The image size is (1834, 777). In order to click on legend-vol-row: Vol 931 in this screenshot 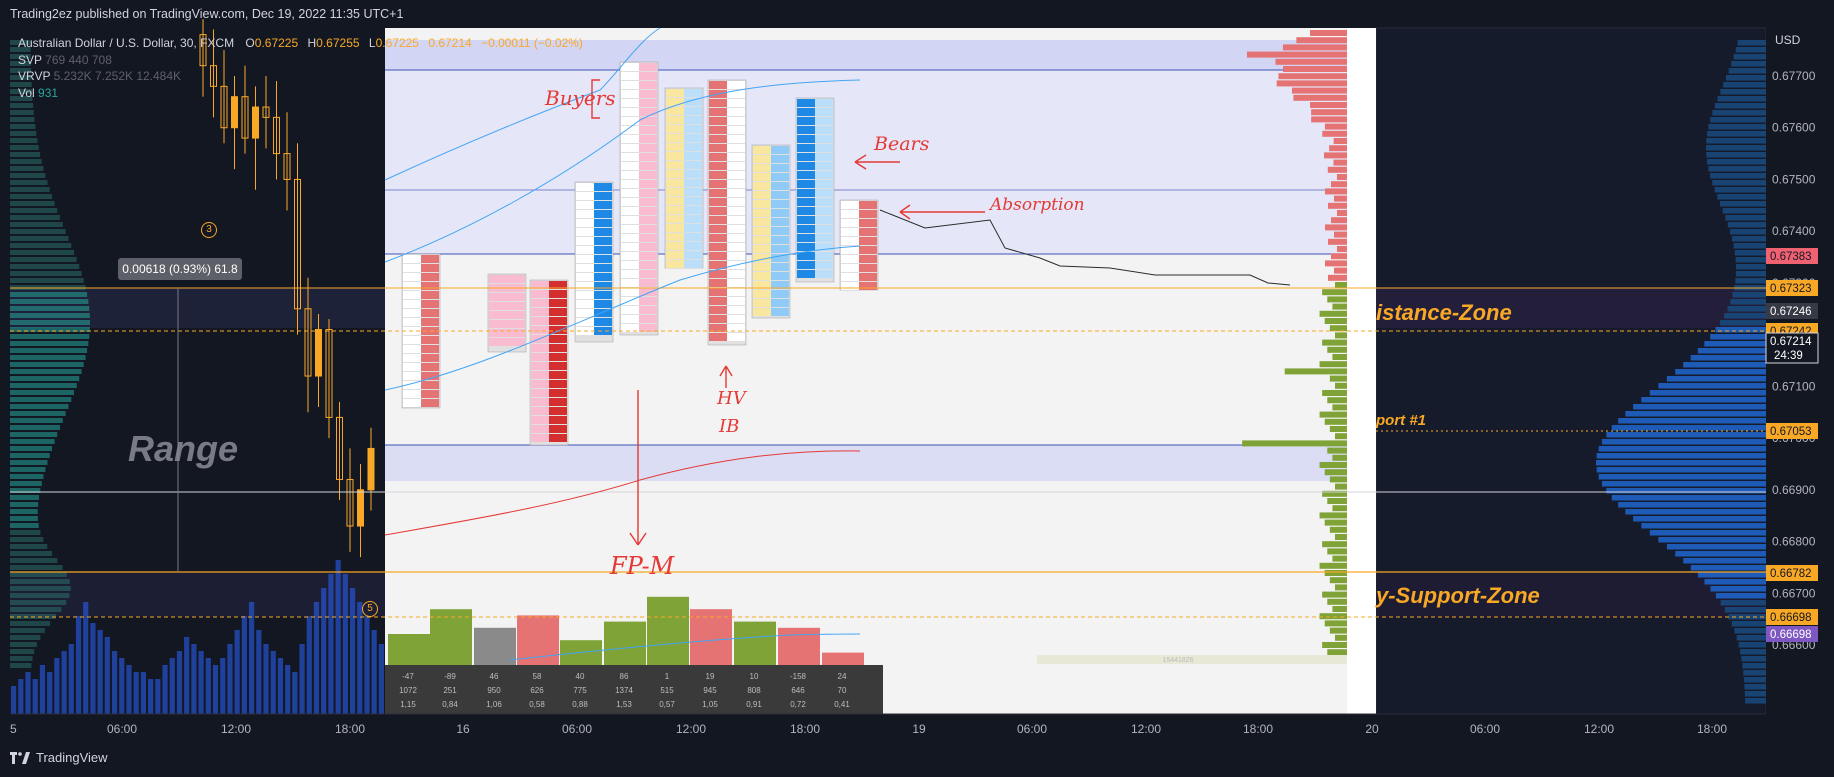, I will do `click(300, 93)`.